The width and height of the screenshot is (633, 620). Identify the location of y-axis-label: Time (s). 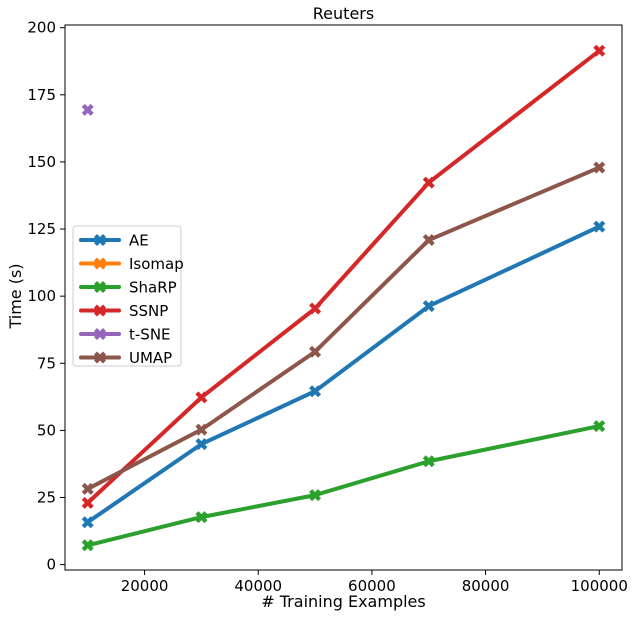
(15, 296).